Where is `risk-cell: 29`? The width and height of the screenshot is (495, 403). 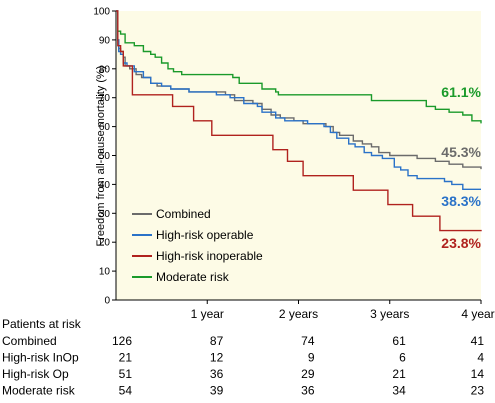 risk-cell: 29 is located at coordinates (308, 374).